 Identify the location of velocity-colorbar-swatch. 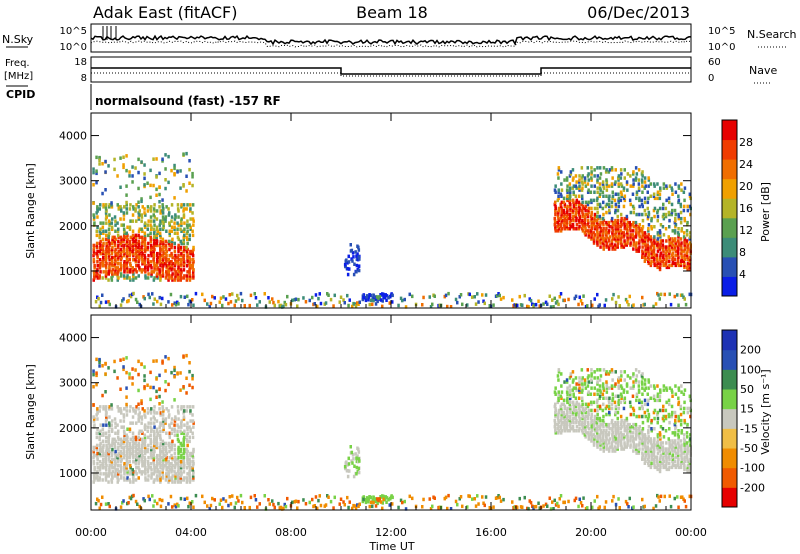
(729, 359).